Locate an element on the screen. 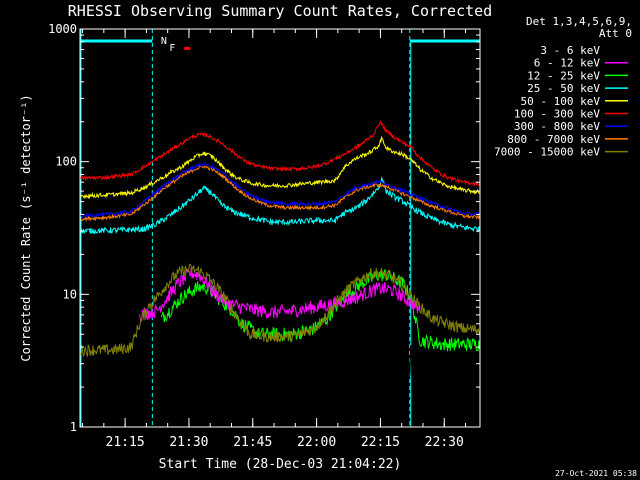 This screenshot has width=640, height=480. legend-label-1: 6 - 12 keV is located at coordinates (567, 63).